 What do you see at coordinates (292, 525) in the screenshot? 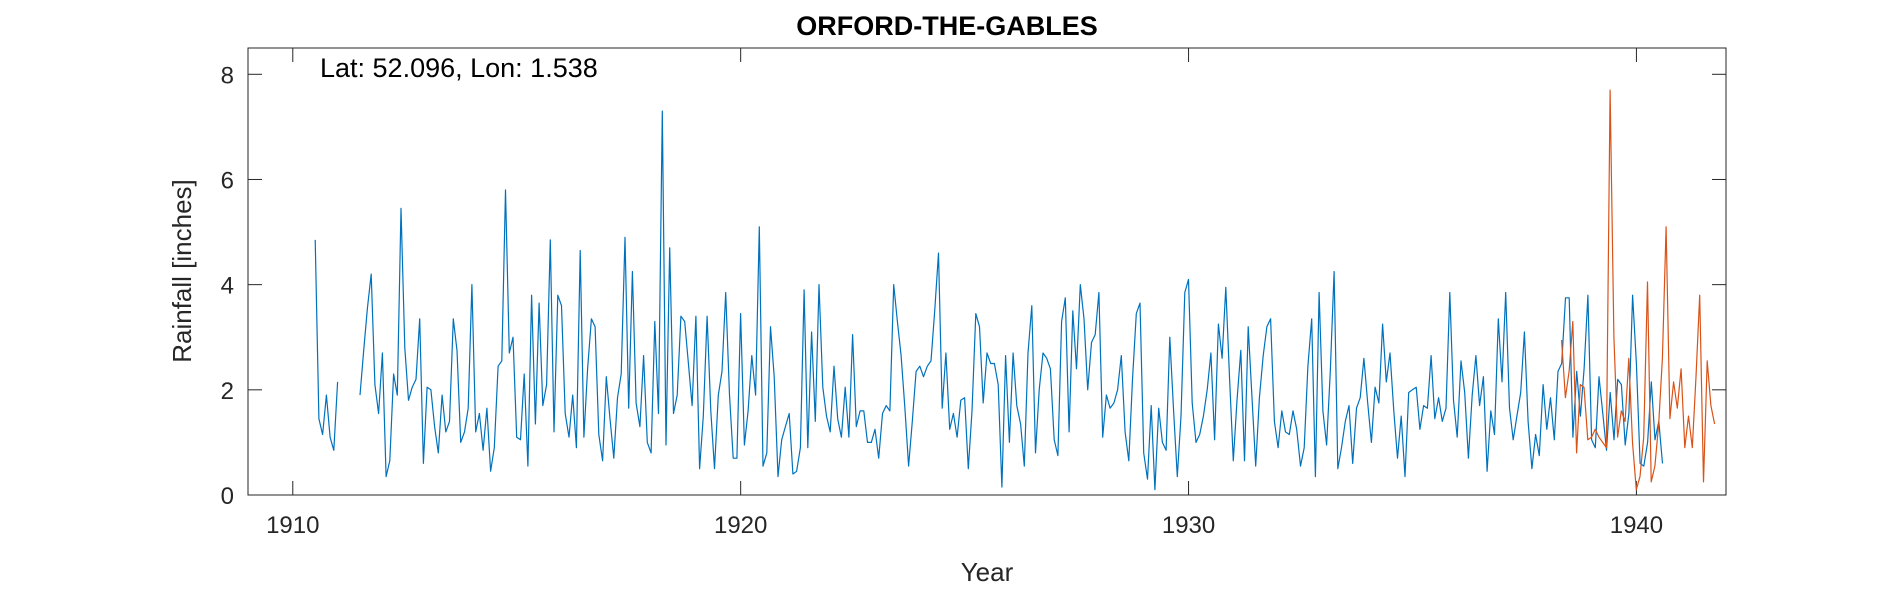
I see `x-tick-label: 1910` at bounding box center [292, 525].